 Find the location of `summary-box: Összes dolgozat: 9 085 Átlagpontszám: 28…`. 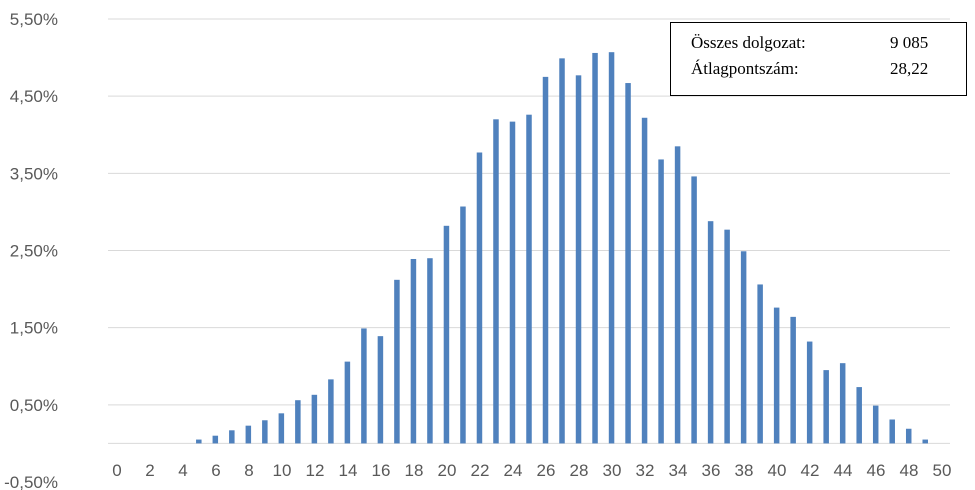

summary-box: Összes dolgozat: 9 085 Átlagpontszám: 28… is located at coordinates (818, 59).